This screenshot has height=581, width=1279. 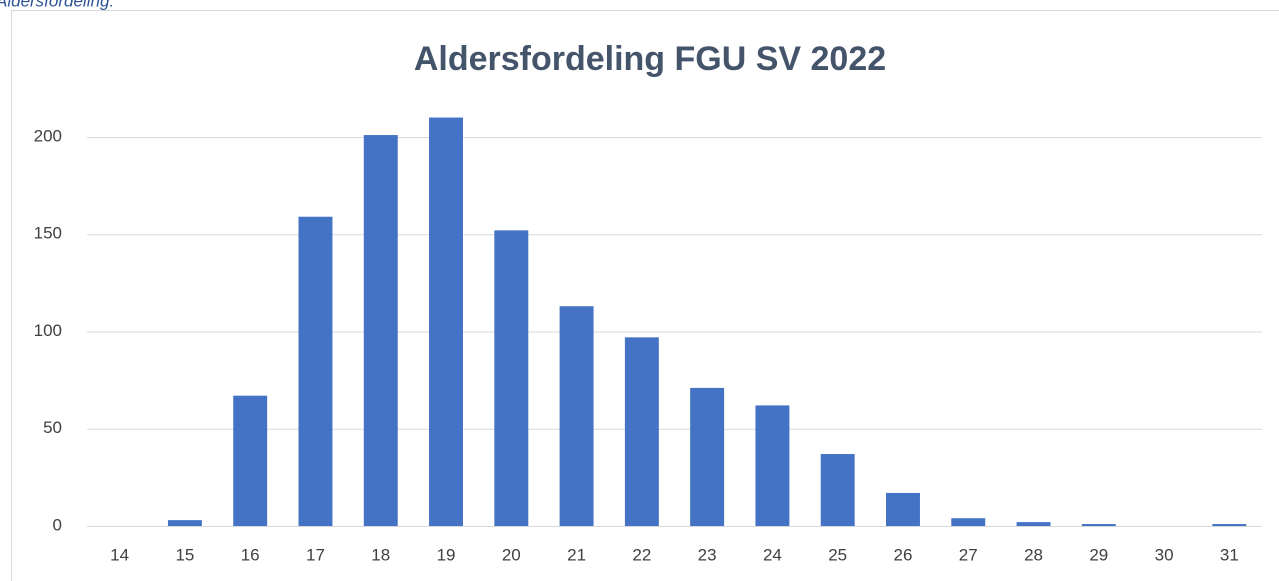 I want to click on y-tick-label: 150, so click(x=48, y=233).